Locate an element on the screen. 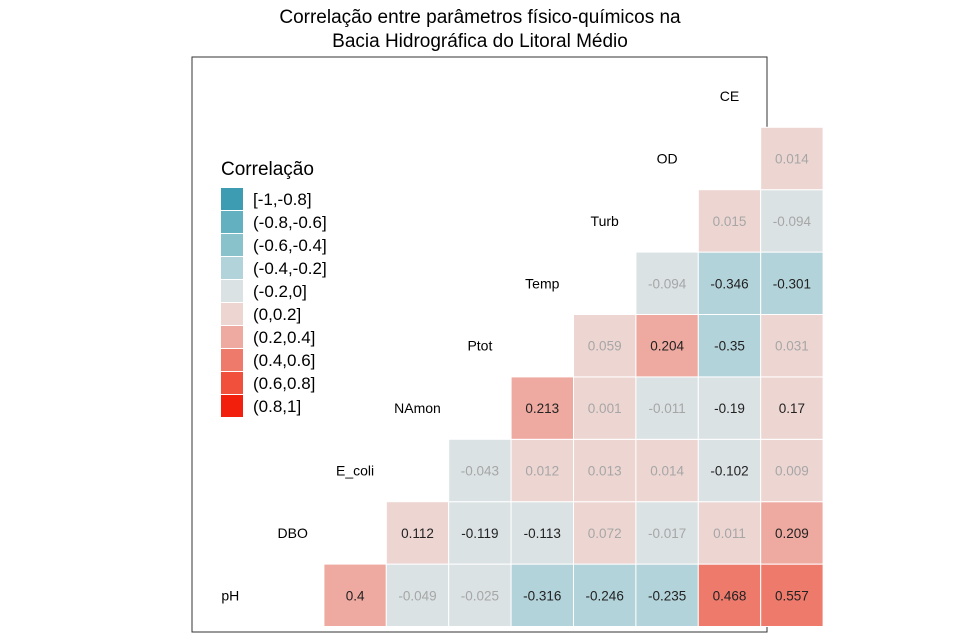  cell-value-label: -0.316 is located at coordinates (542, 595).